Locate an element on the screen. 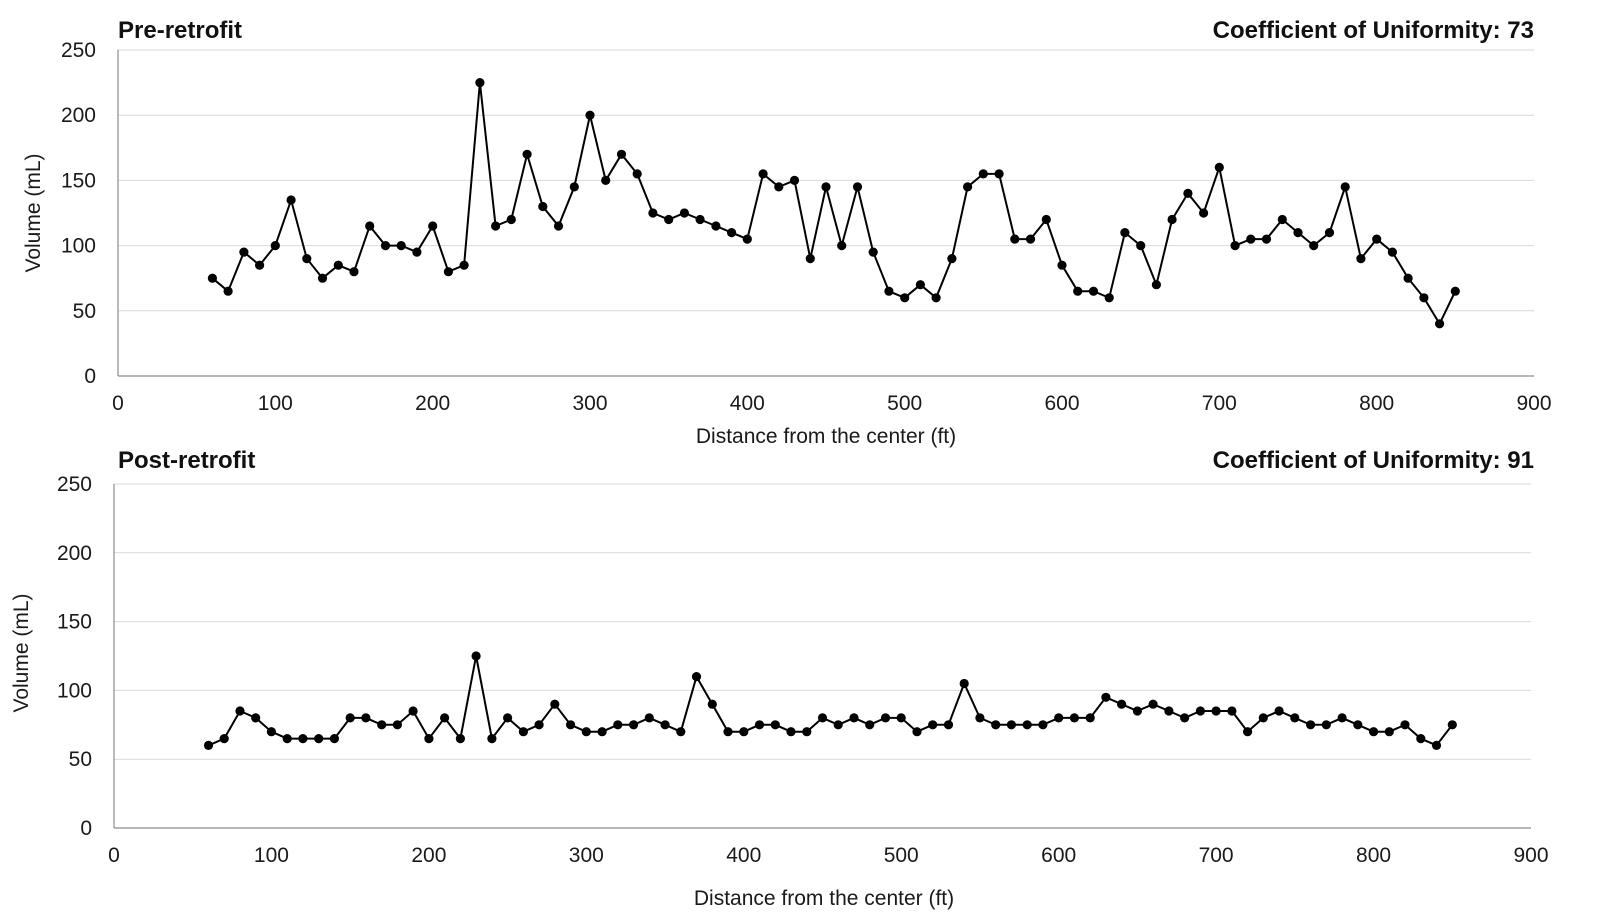 Image resolution: width=1600 pixels, height=915 pixels. chart-title: Post-retrofit is located at coordinates (186, 460).